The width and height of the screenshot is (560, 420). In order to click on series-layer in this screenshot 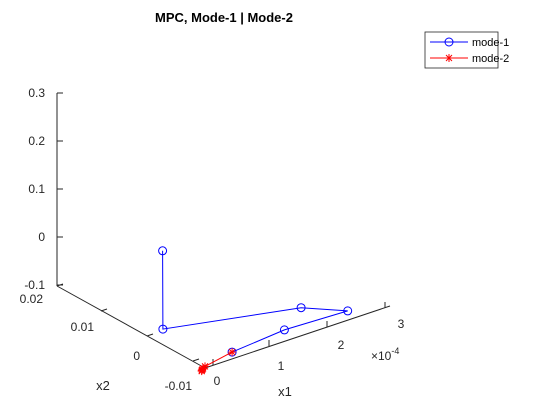, I will do `click(255, 311)`.